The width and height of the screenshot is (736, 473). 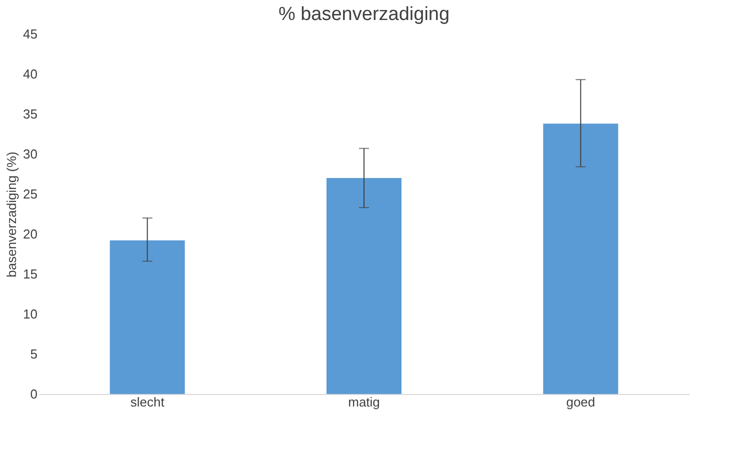 I want to click on y-tick-label: 25, so click(x=30, y=194).